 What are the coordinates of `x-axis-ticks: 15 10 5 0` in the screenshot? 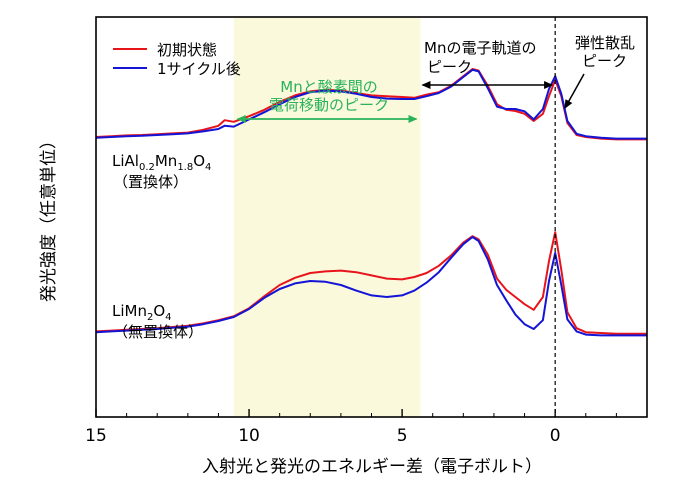 It's located at (366, 427).